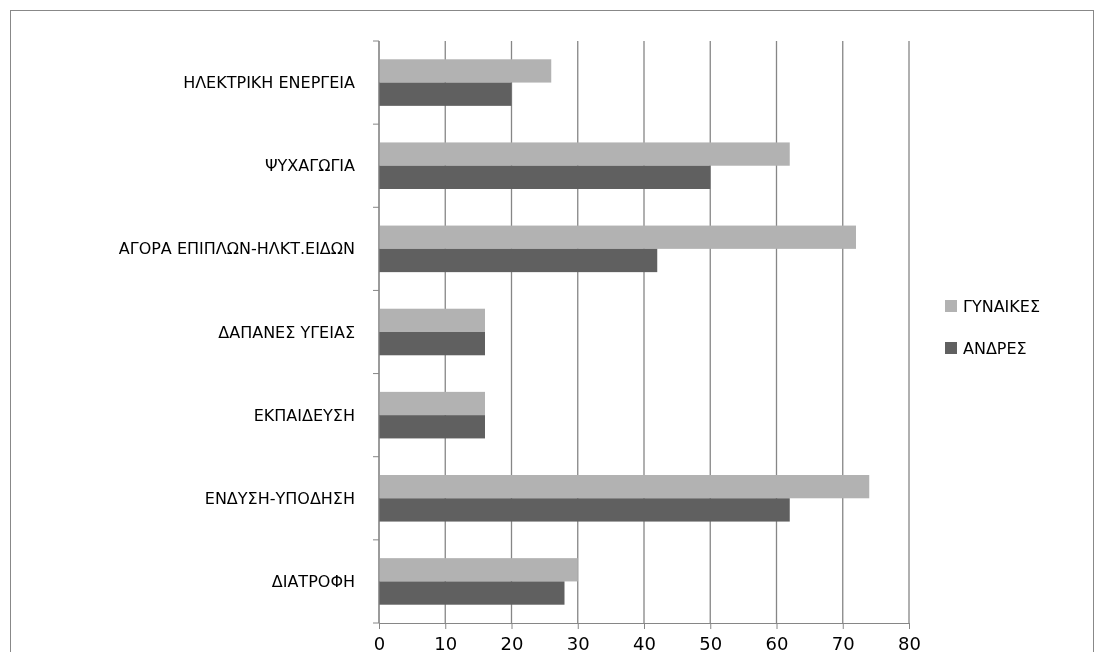 Image resolution: width=1105 pixels, height=652 pixels. Describe the element at coordinates (313, 582) in the screenshot. I see `y-tick-label: ΔΙΑΤΡΟΦΗ` at that location.